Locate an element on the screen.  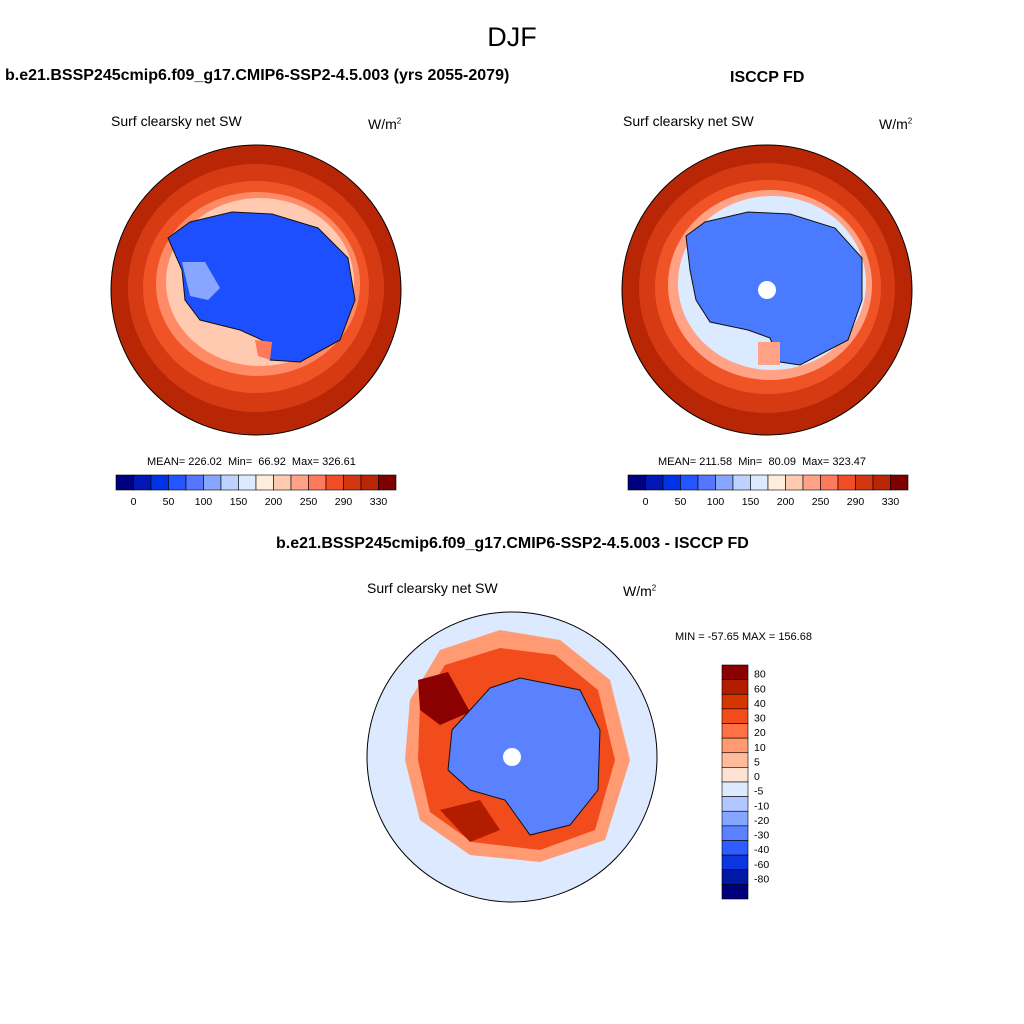
panel-title-obs: ISCCP FD is located at coordinates (767, 77).